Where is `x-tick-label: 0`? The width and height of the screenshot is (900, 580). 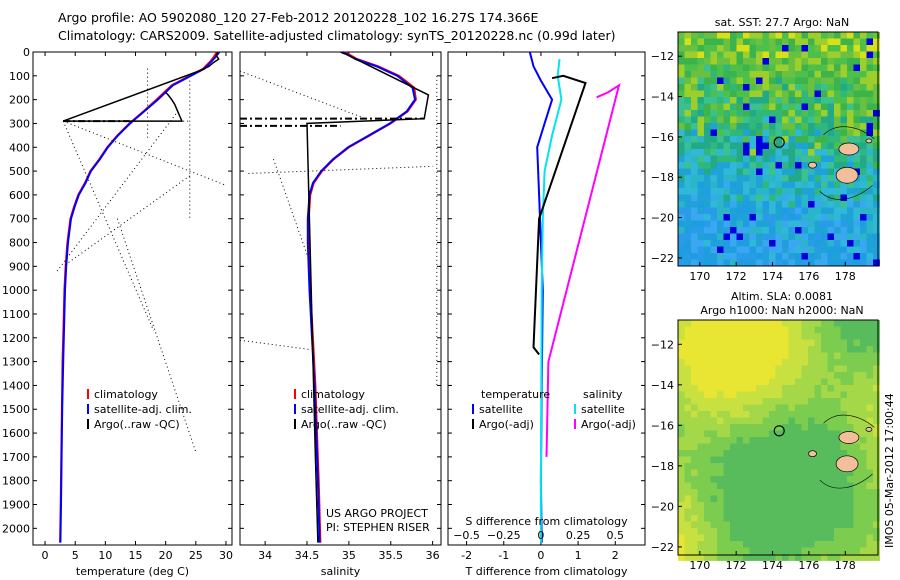 x-tick-label: 0 is located at coordinates (45, 555).